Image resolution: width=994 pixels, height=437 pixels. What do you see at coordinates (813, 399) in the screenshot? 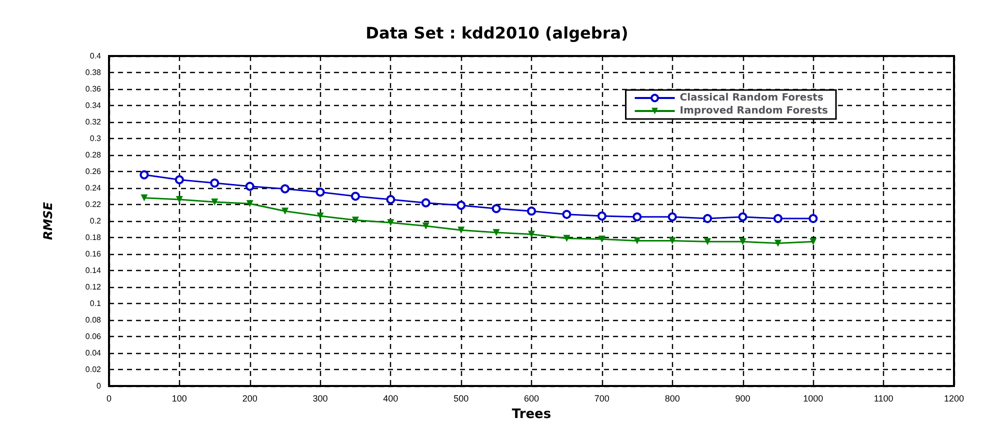
I see `x-tick-label: 1000` at bounding box center [813, 399].